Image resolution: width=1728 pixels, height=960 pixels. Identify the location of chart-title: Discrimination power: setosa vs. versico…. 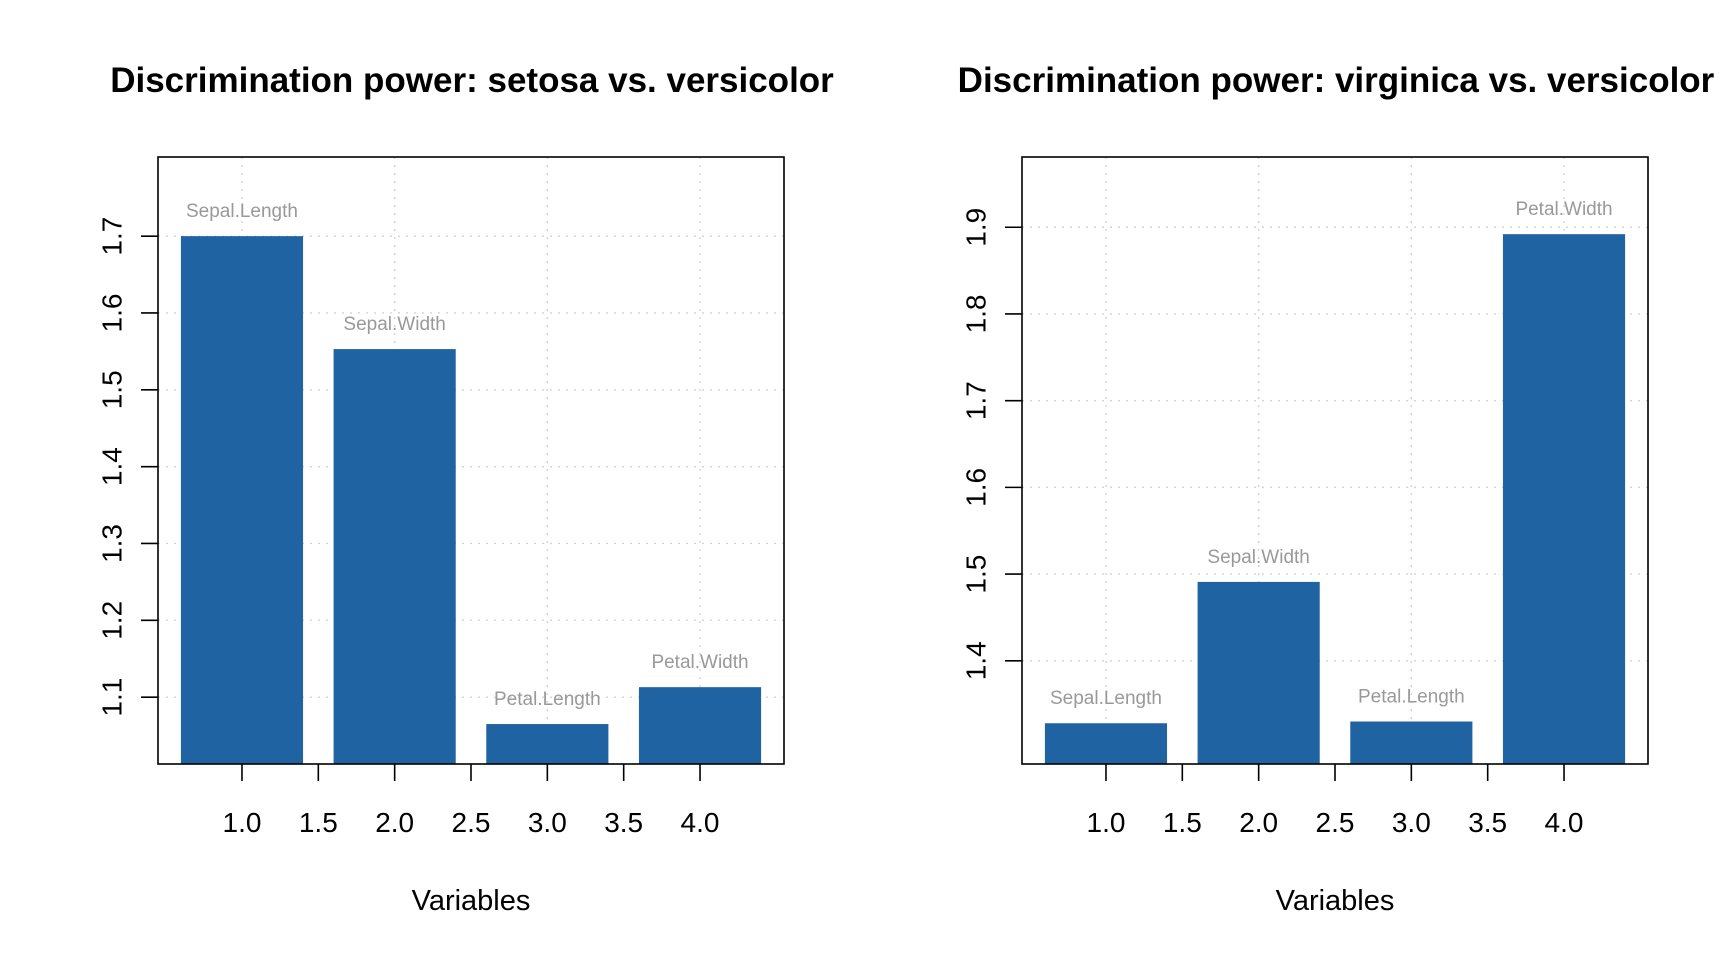
(472, 80).